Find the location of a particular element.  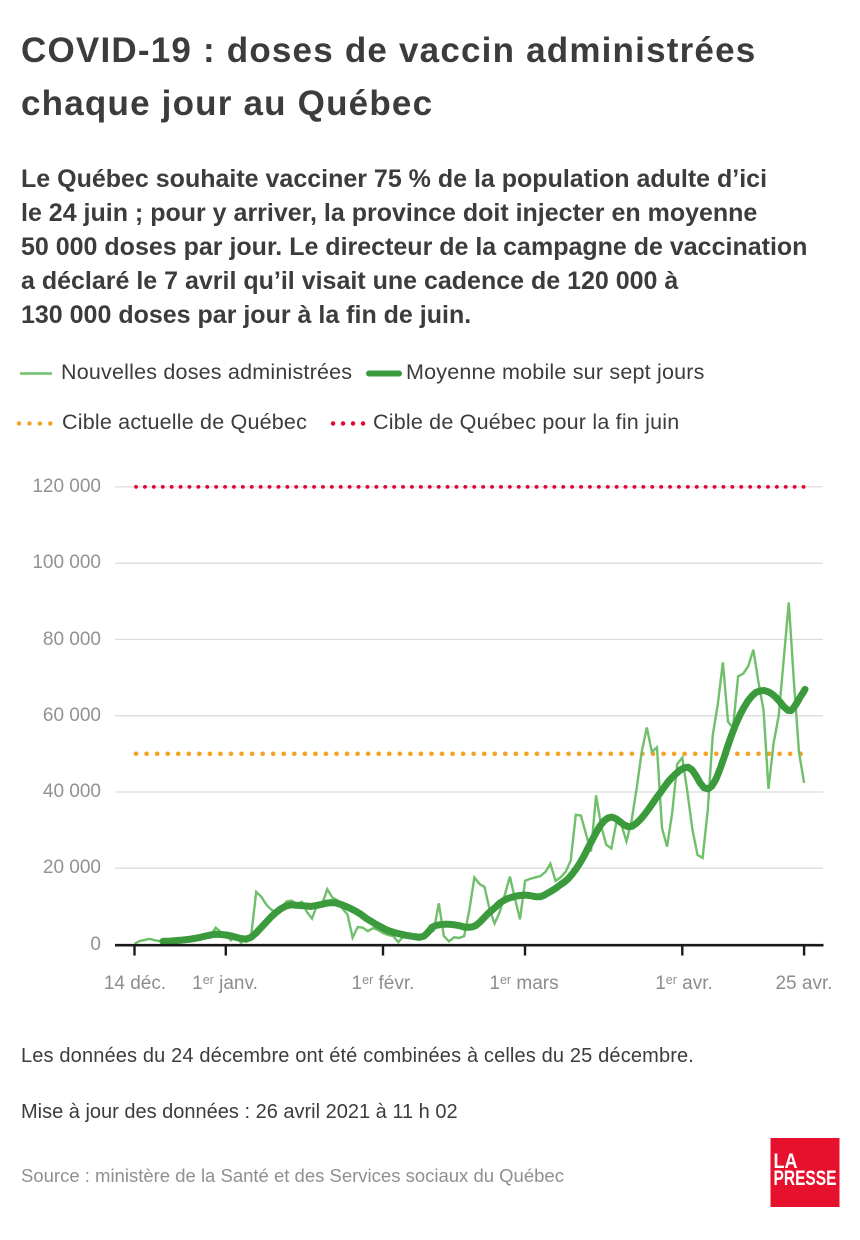

svg-text: LA is located at coordinates (786, 1161).